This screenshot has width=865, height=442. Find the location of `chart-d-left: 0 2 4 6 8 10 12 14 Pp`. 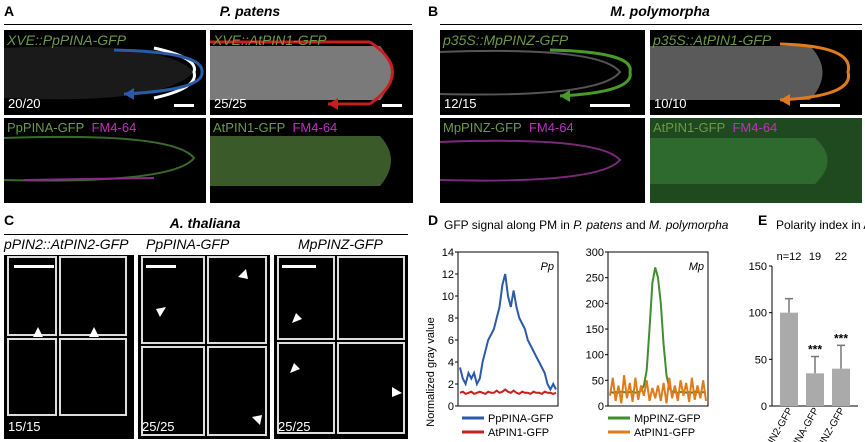

chart-d-left: 0 2 4 6 8 10 12 14 Pp is located at coordinates (500, 330).